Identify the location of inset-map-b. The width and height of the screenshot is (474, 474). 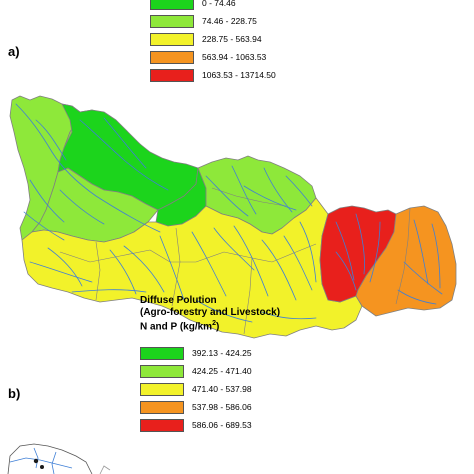
(59, 458).